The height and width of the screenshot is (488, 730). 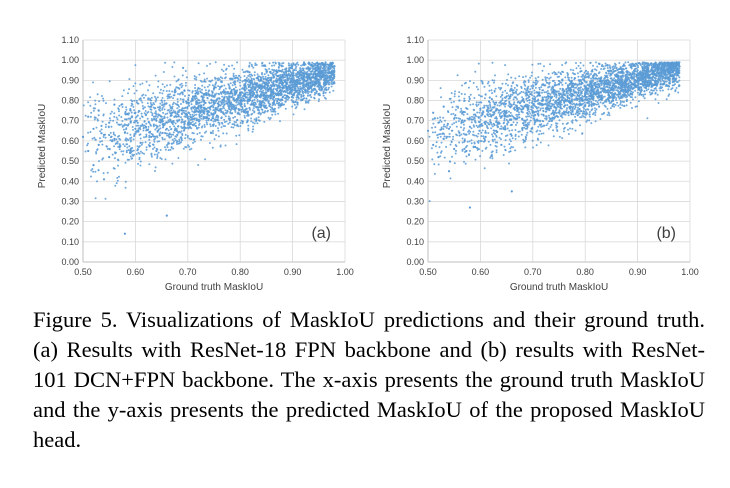 I want to click on y-tick-label: 0.40, so click(x=415, y=181).